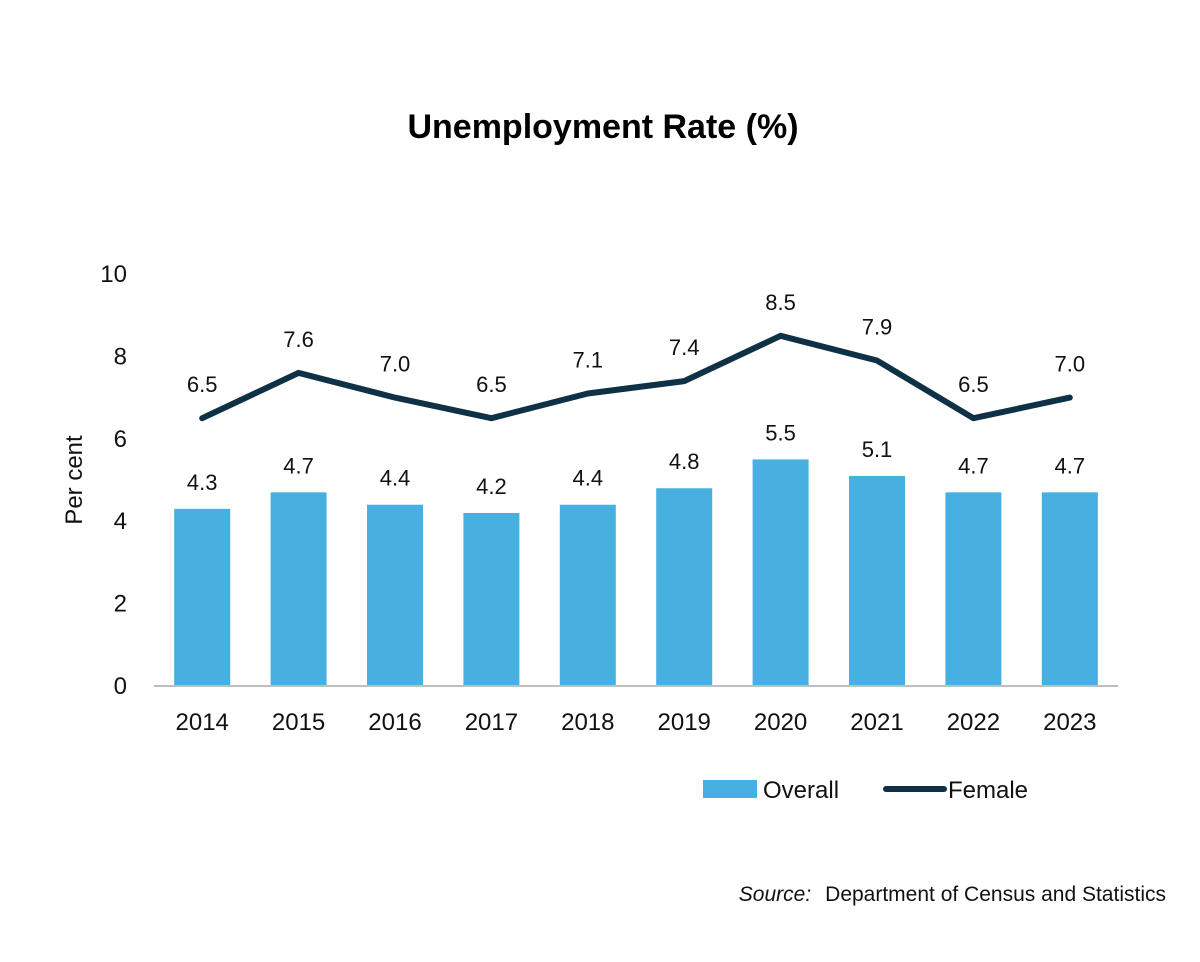 The width and height of the screenshot is (1200, 962). What do you see at coordinates (120, 604) in the screenshot?
I see `y-tick-label: 2` at bounding box center [120, 604].